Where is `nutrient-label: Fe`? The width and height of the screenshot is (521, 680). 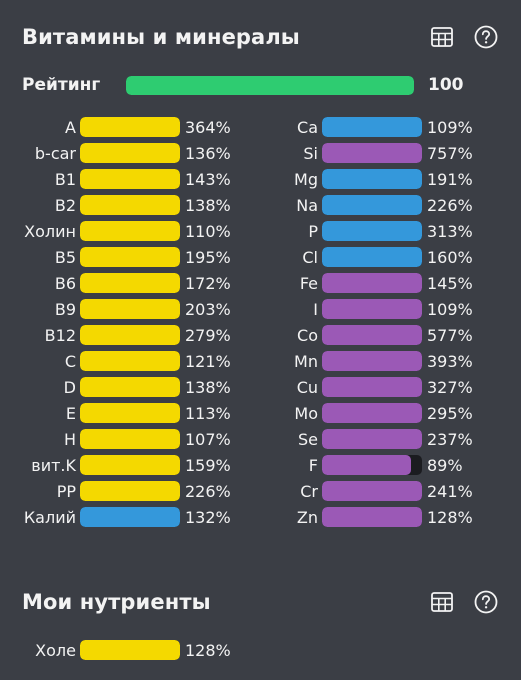 nutrient-label: Fe is located at coordinates (308, 283).